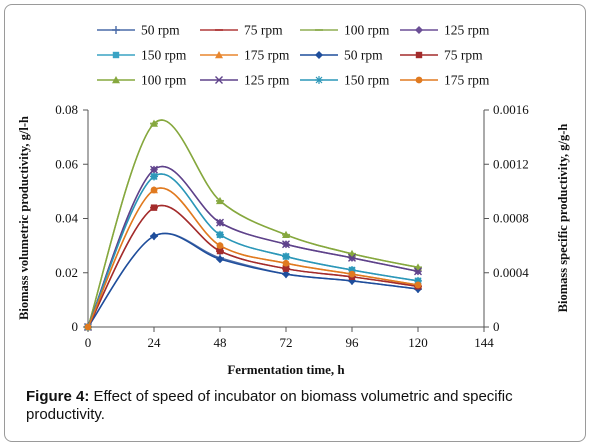 The image size is (590, 446). I want to click on x-tick-label: 24, so click(155, 342).